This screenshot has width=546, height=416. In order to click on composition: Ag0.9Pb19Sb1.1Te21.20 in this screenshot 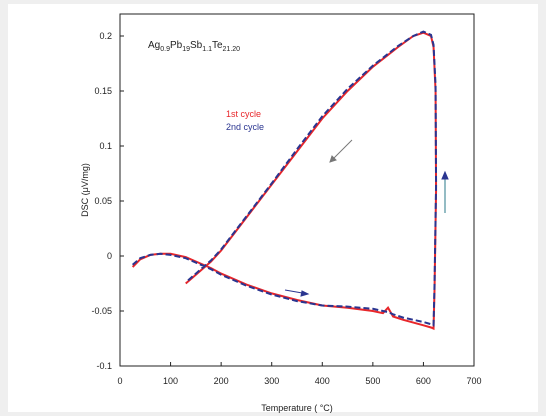, I will do `click(194, 46)`.